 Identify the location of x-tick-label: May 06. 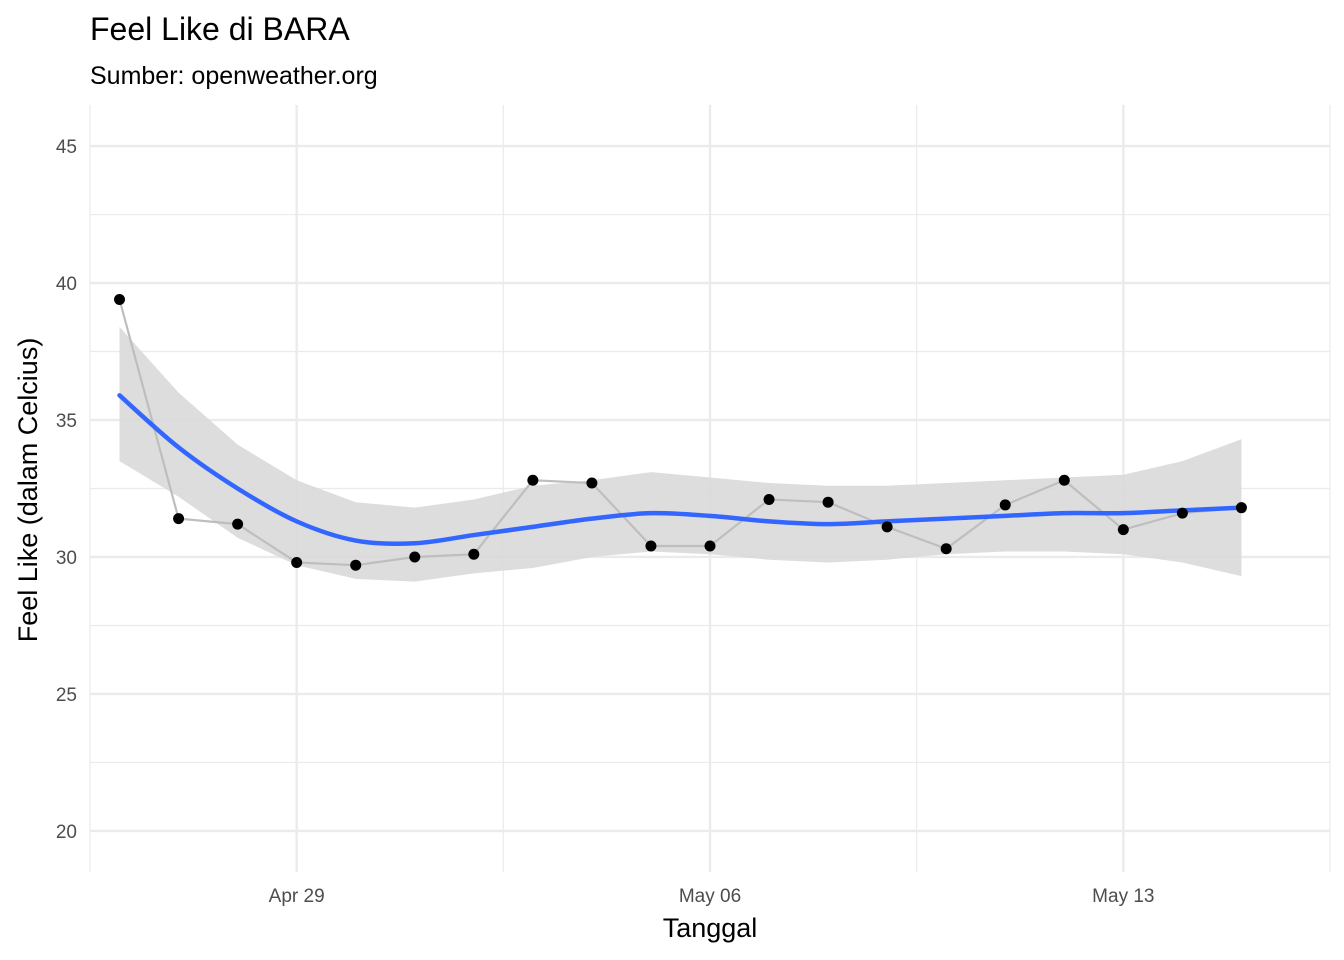
(710, 896).